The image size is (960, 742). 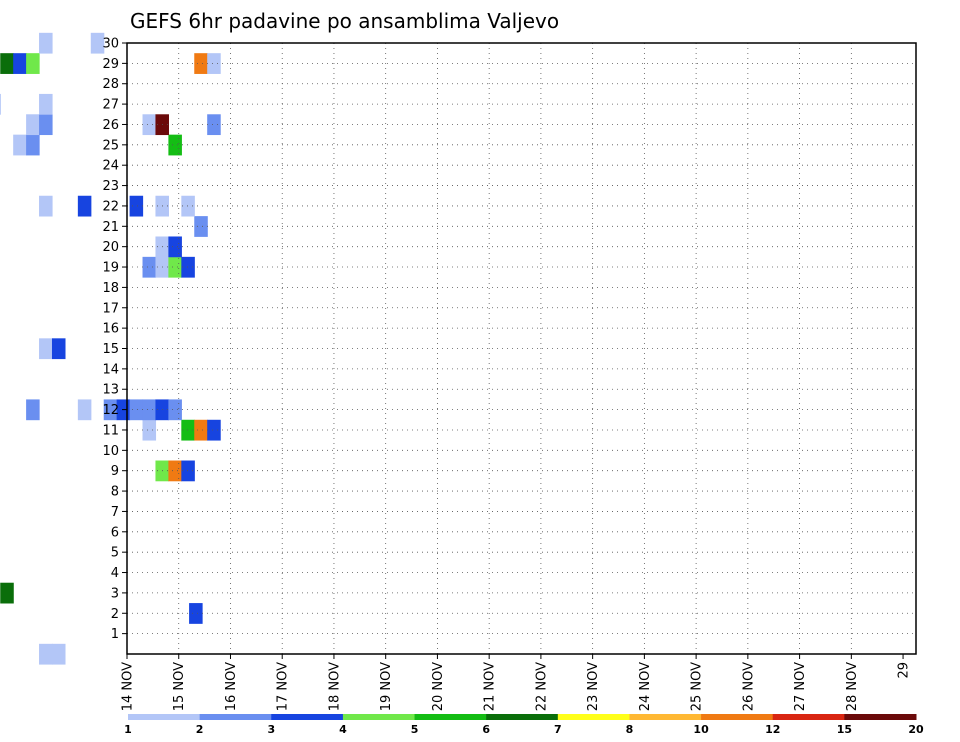 I want to click on chart-title: GEFS 6hr padavine po ansamblima Valjevo, so click(x=344, y=21).